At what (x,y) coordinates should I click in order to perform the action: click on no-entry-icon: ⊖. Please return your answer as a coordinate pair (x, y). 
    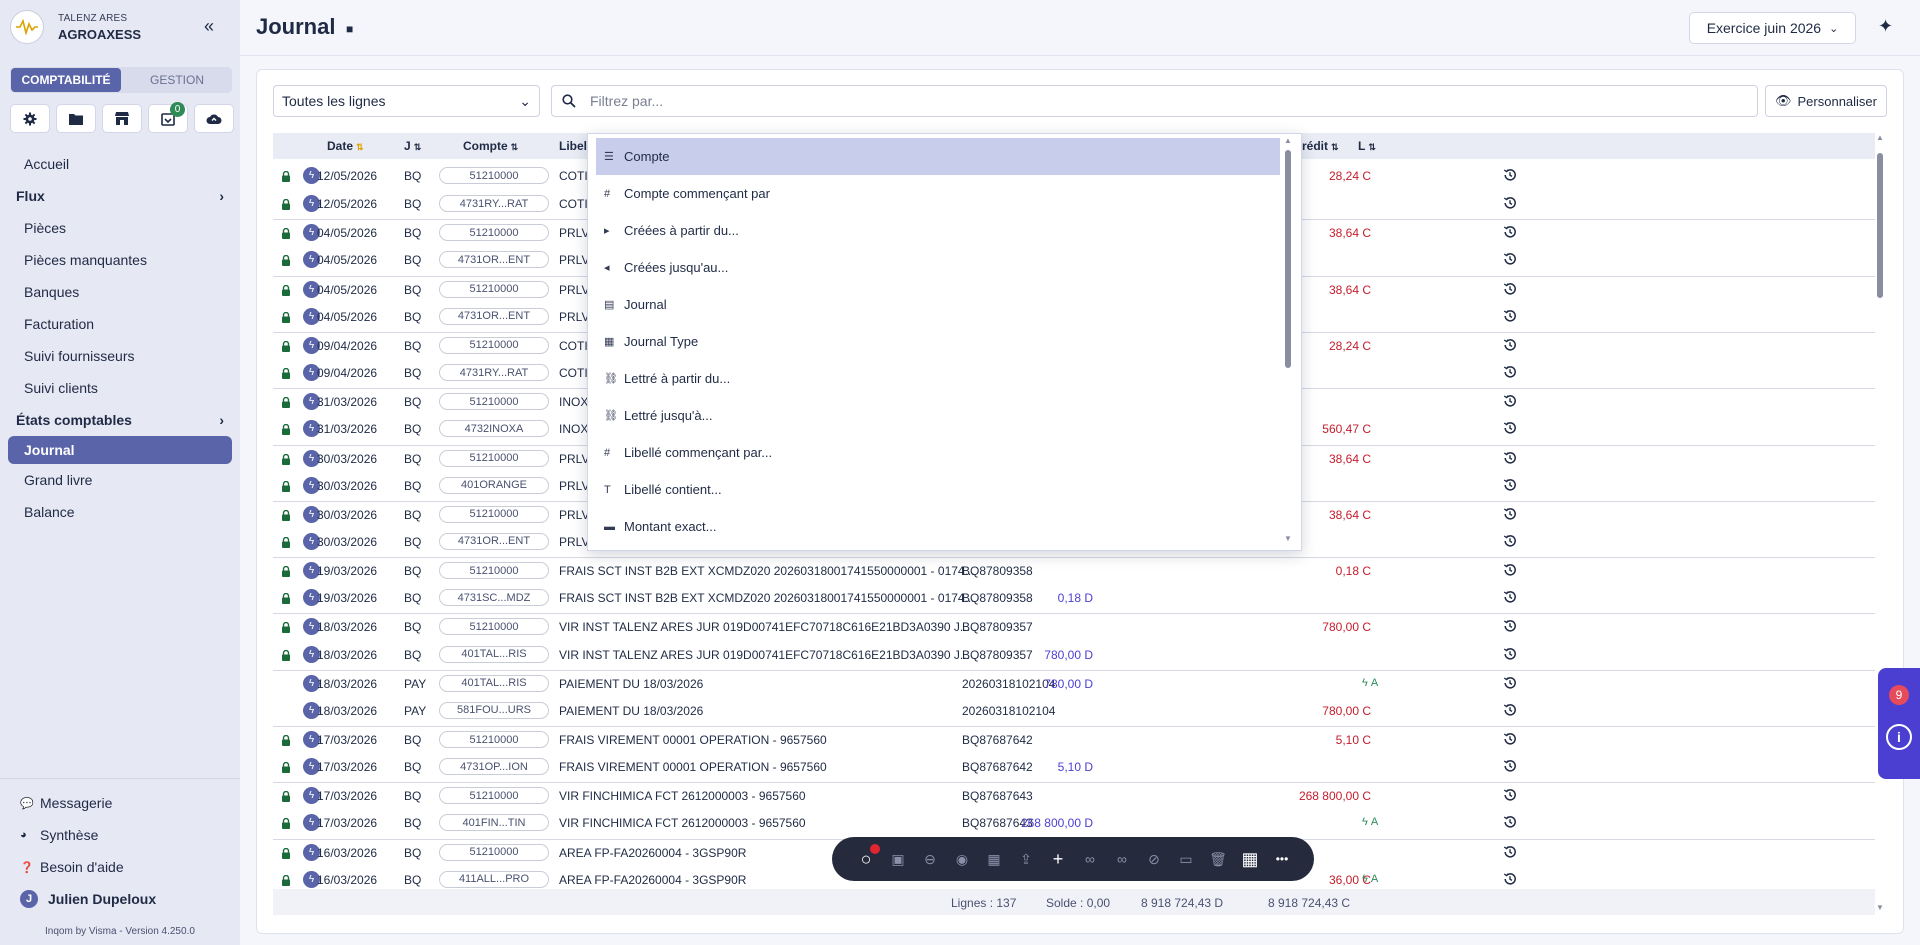
    Looking at the image, I should click on (930, 858).